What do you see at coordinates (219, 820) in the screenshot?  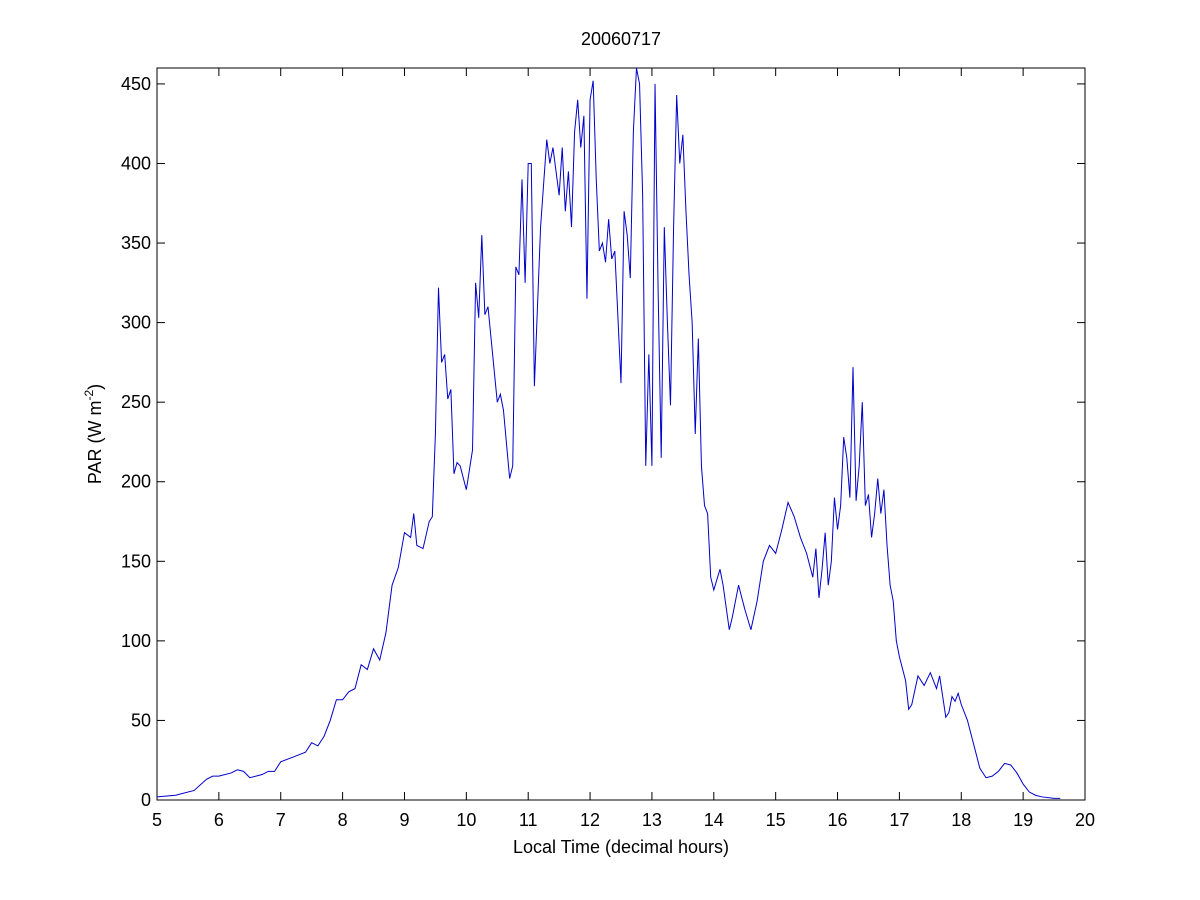 I see `x-tick-label: 6` at bounding box center [219, 820].